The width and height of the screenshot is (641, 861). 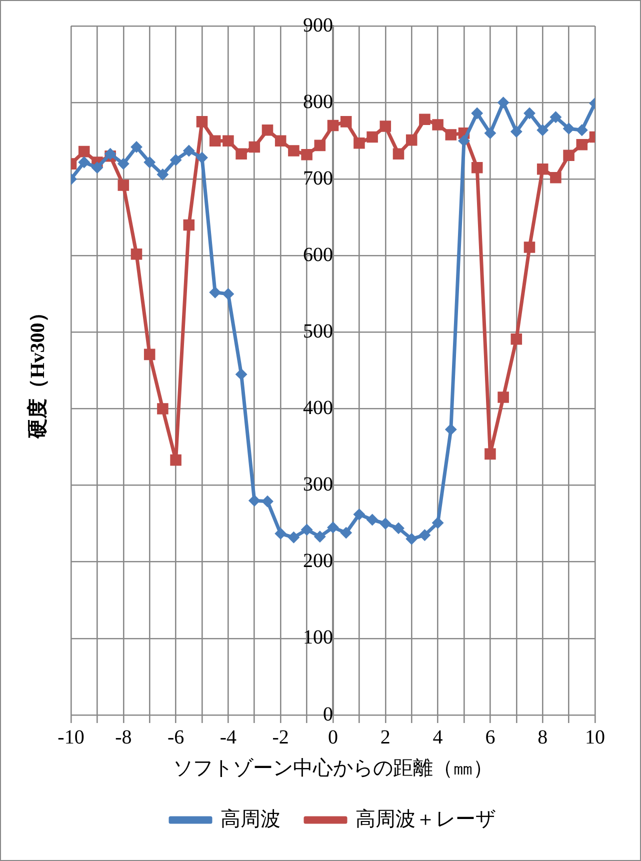 I want to click on y-tick-label: 500, so click(x=318, y=331).